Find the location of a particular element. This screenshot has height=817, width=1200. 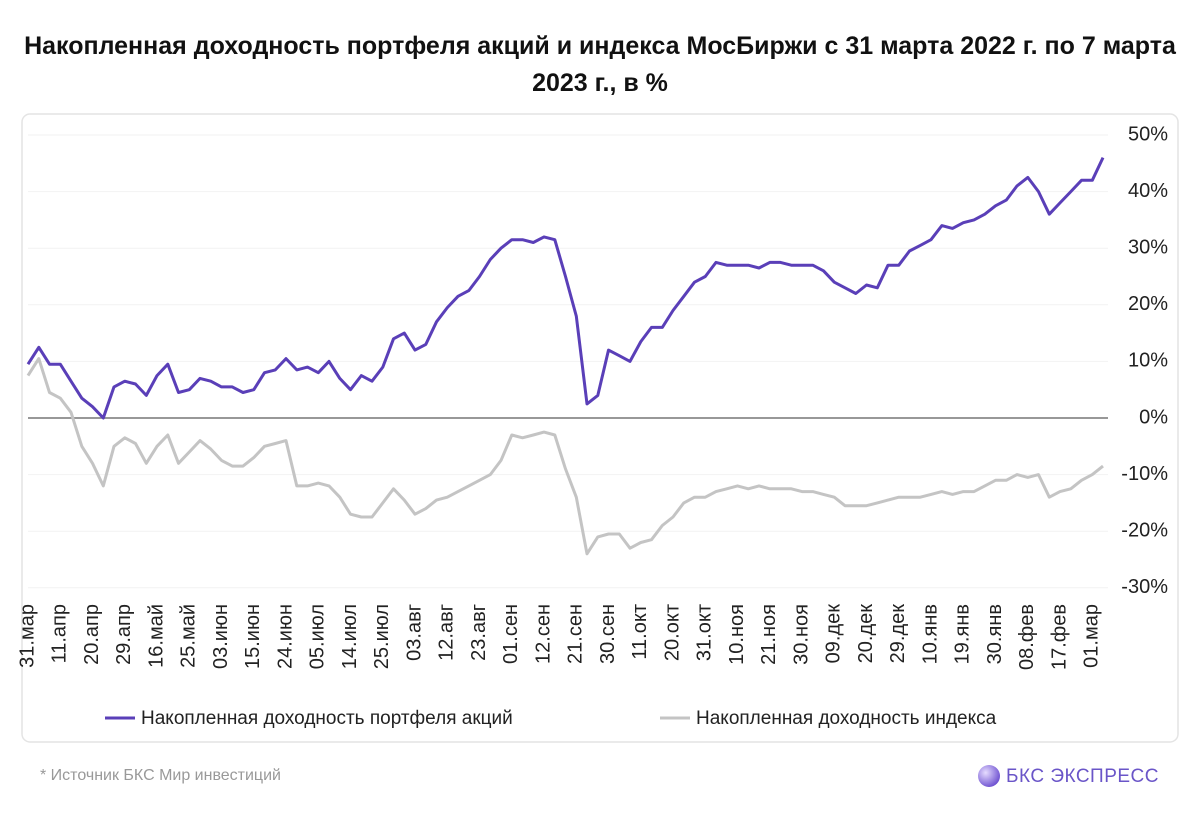

x-tick-label: 09.дек is located at coordinates (834, 634).